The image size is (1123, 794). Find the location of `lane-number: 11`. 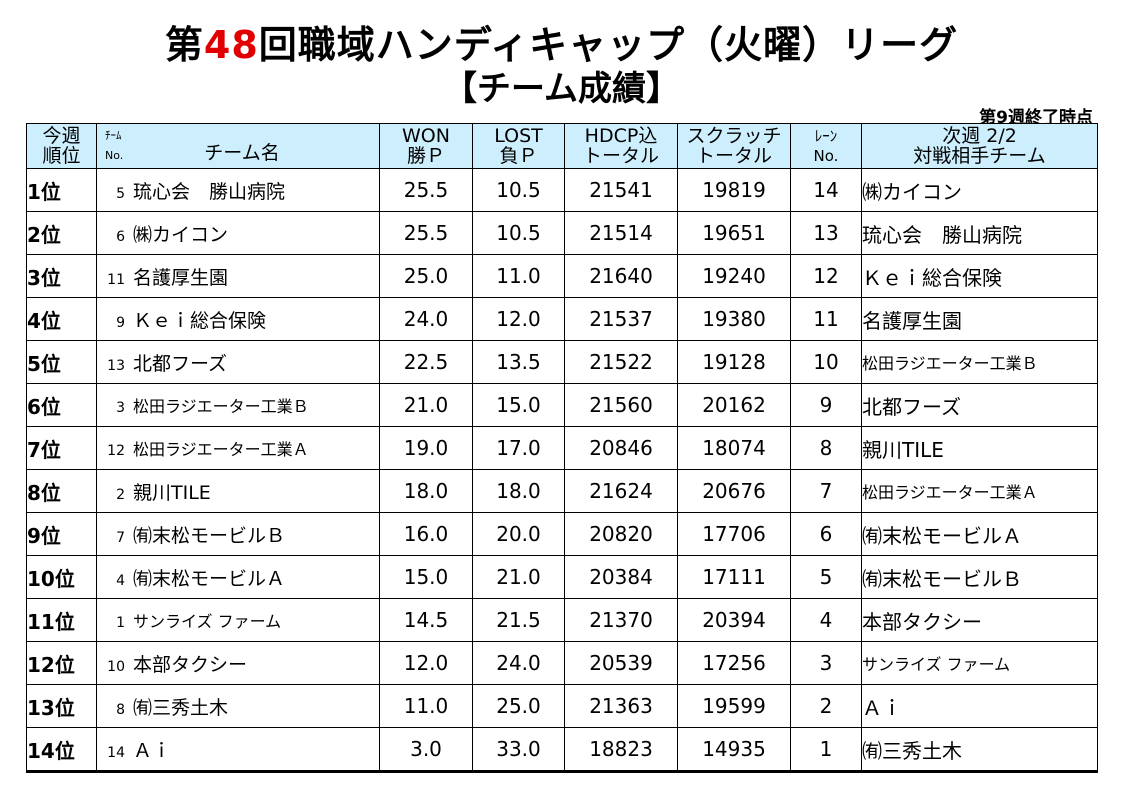

lane-number: 11 is located at coordinates (826, 319).